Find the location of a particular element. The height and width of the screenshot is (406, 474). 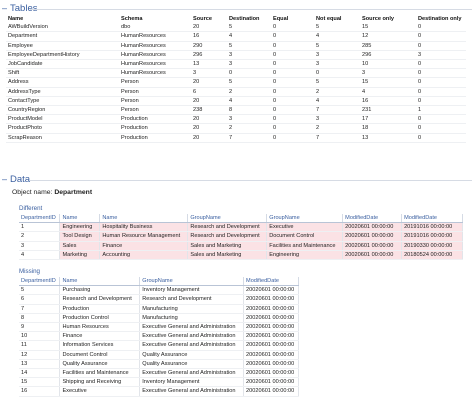

table-cell: Person is located at coordinates (155, 101).